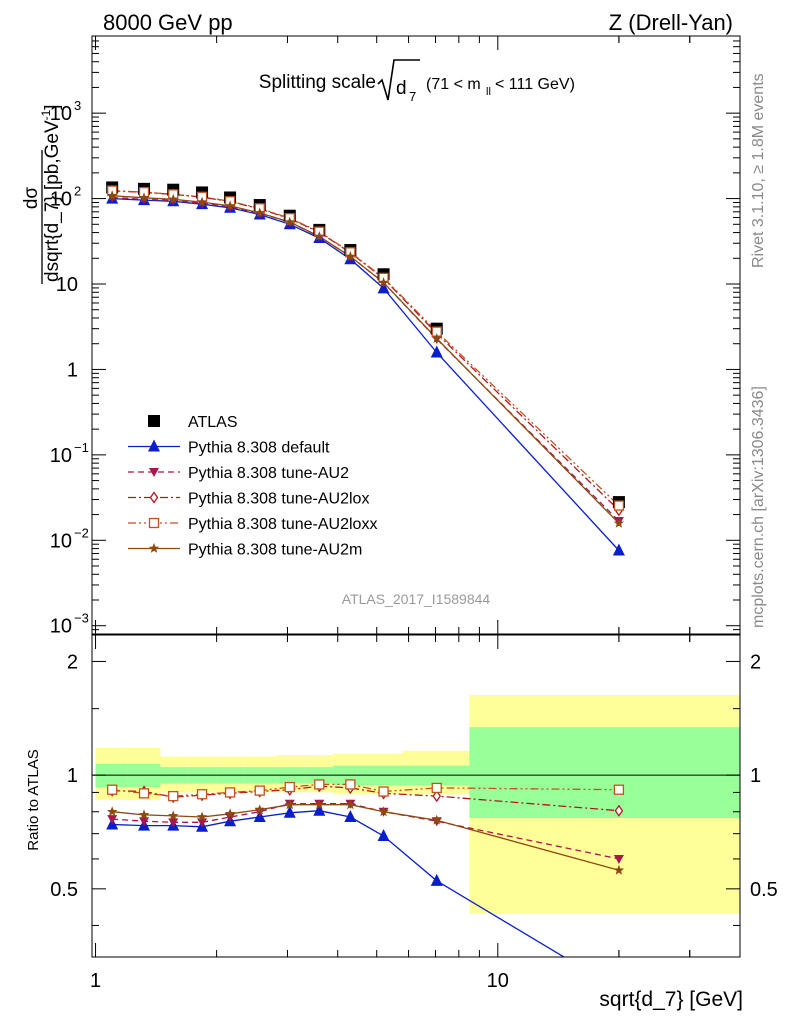  Describe the element at coordinates (268, 473) in the screenshot. I see `legend-label-pythia-8-308-tune-au2: Pythia 8.308 tune-AU2` at that location.